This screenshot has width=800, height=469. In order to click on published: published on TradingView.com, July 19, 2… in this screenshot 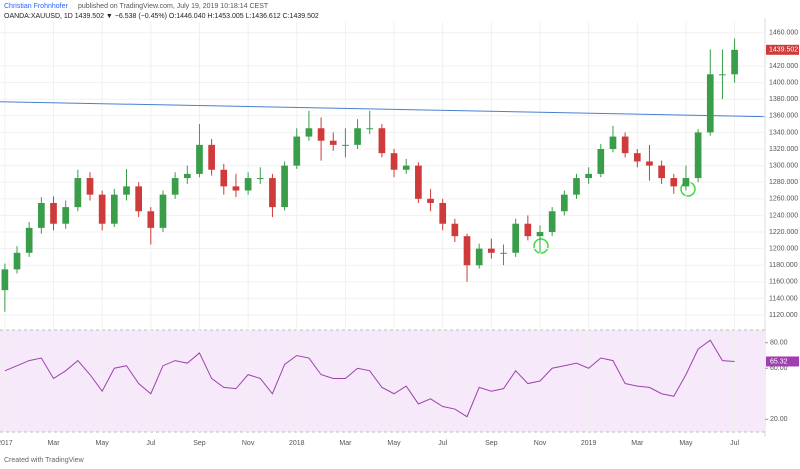, I will do `click(173, 6)`.